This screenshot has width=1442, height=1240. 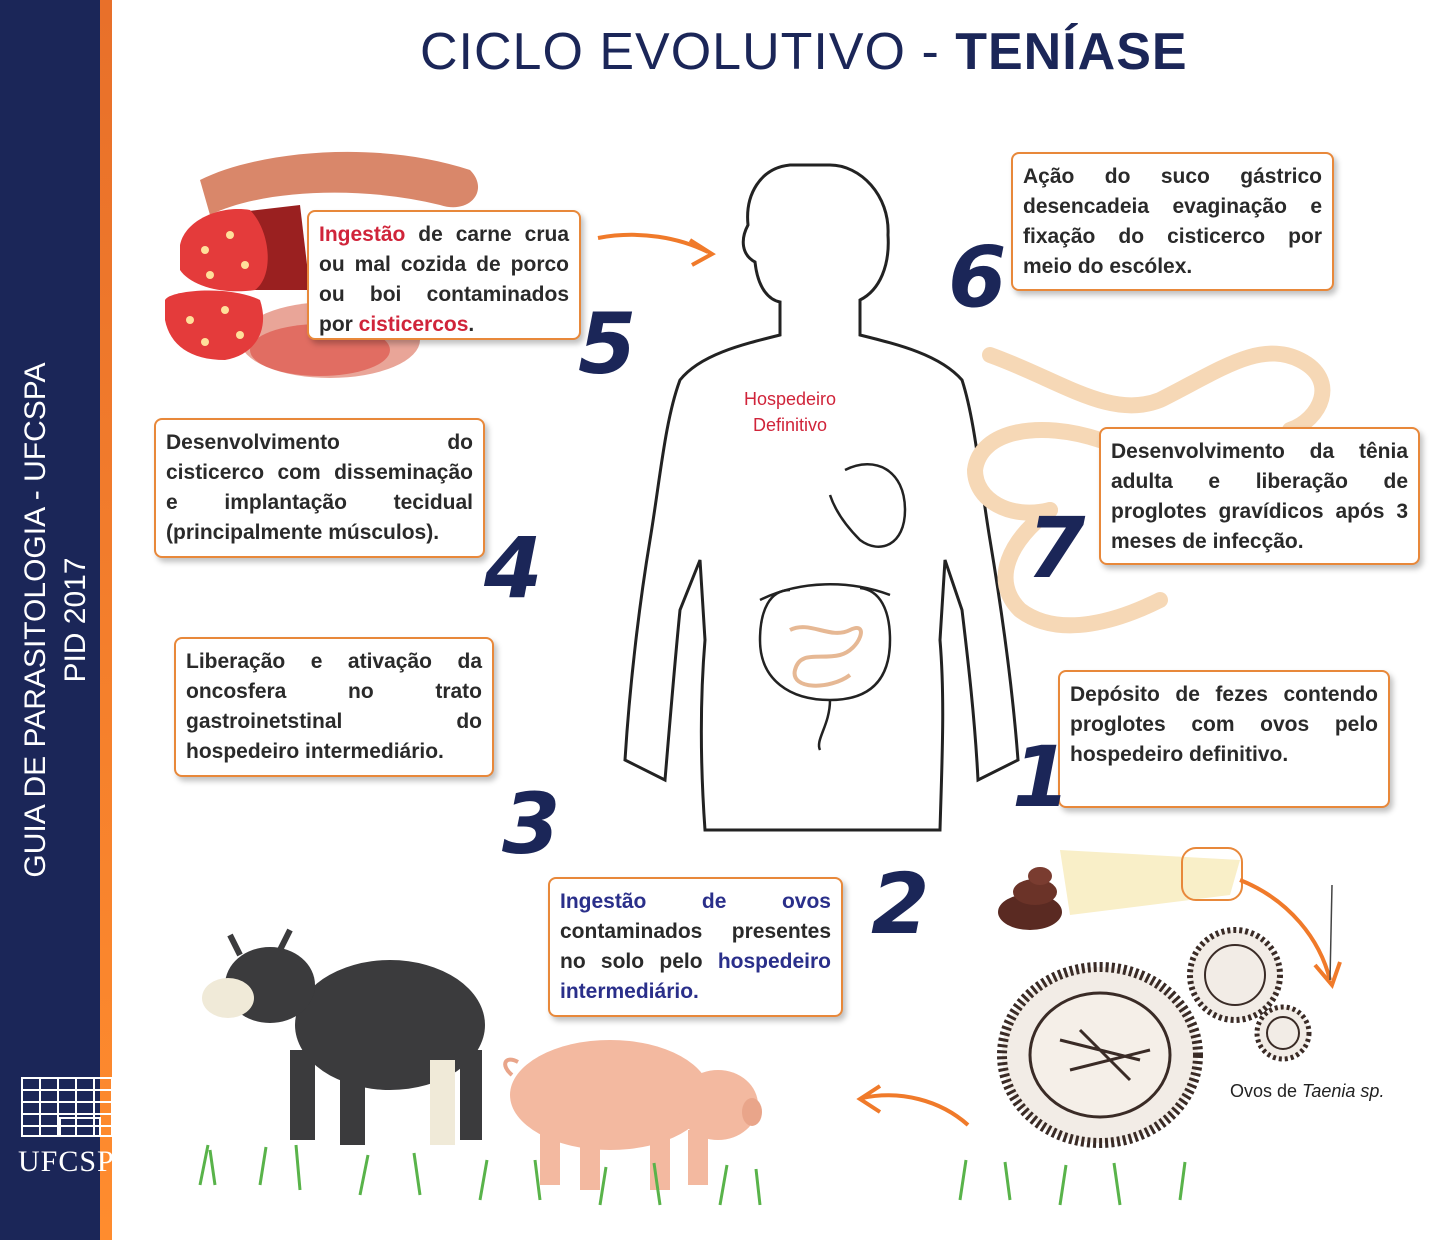 I want to click on title-part1: CICLO EVOLUTIVO -, so click(x=680, y=52).